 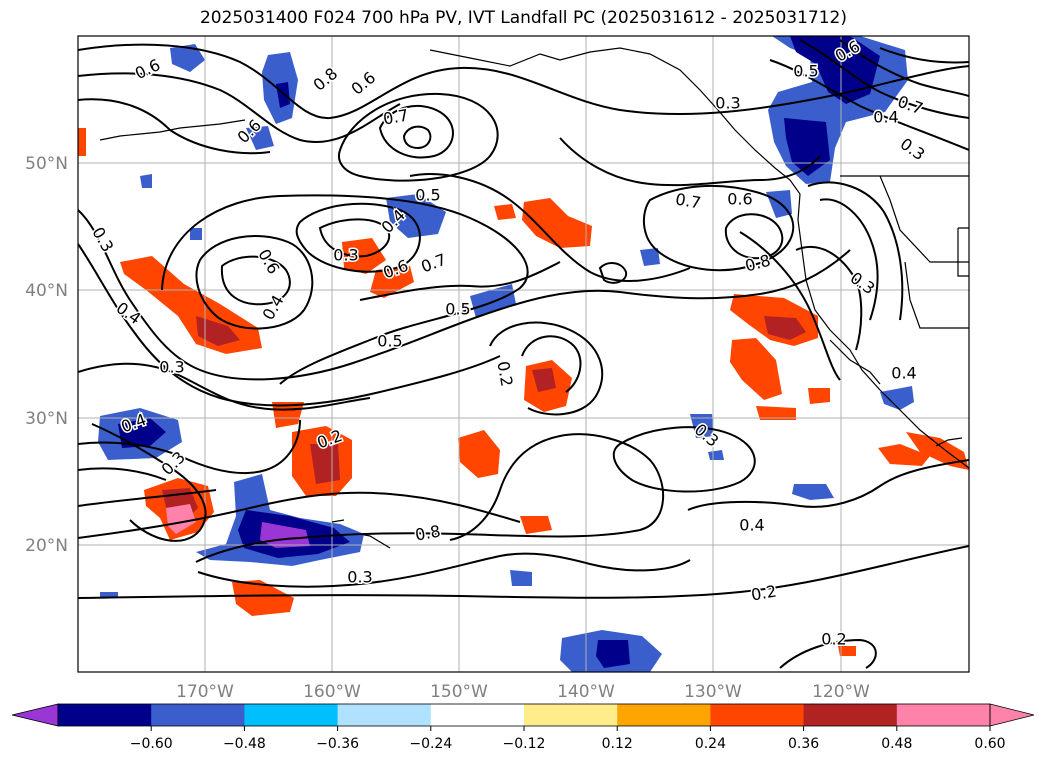 I want to click on colorbar-tick-label: −0.48, so click(x=244, y=744).